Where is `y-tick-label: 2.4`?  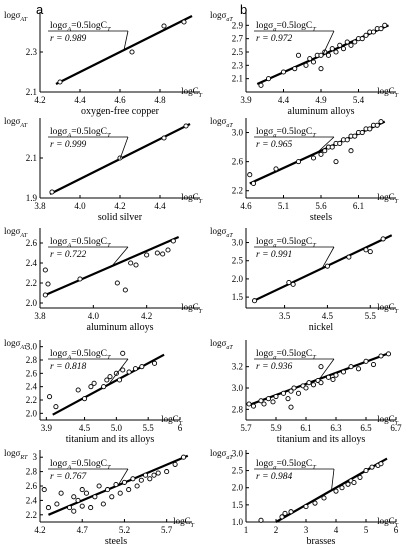 y-tick-label: 2.4 is located at coordinates (32, 263).